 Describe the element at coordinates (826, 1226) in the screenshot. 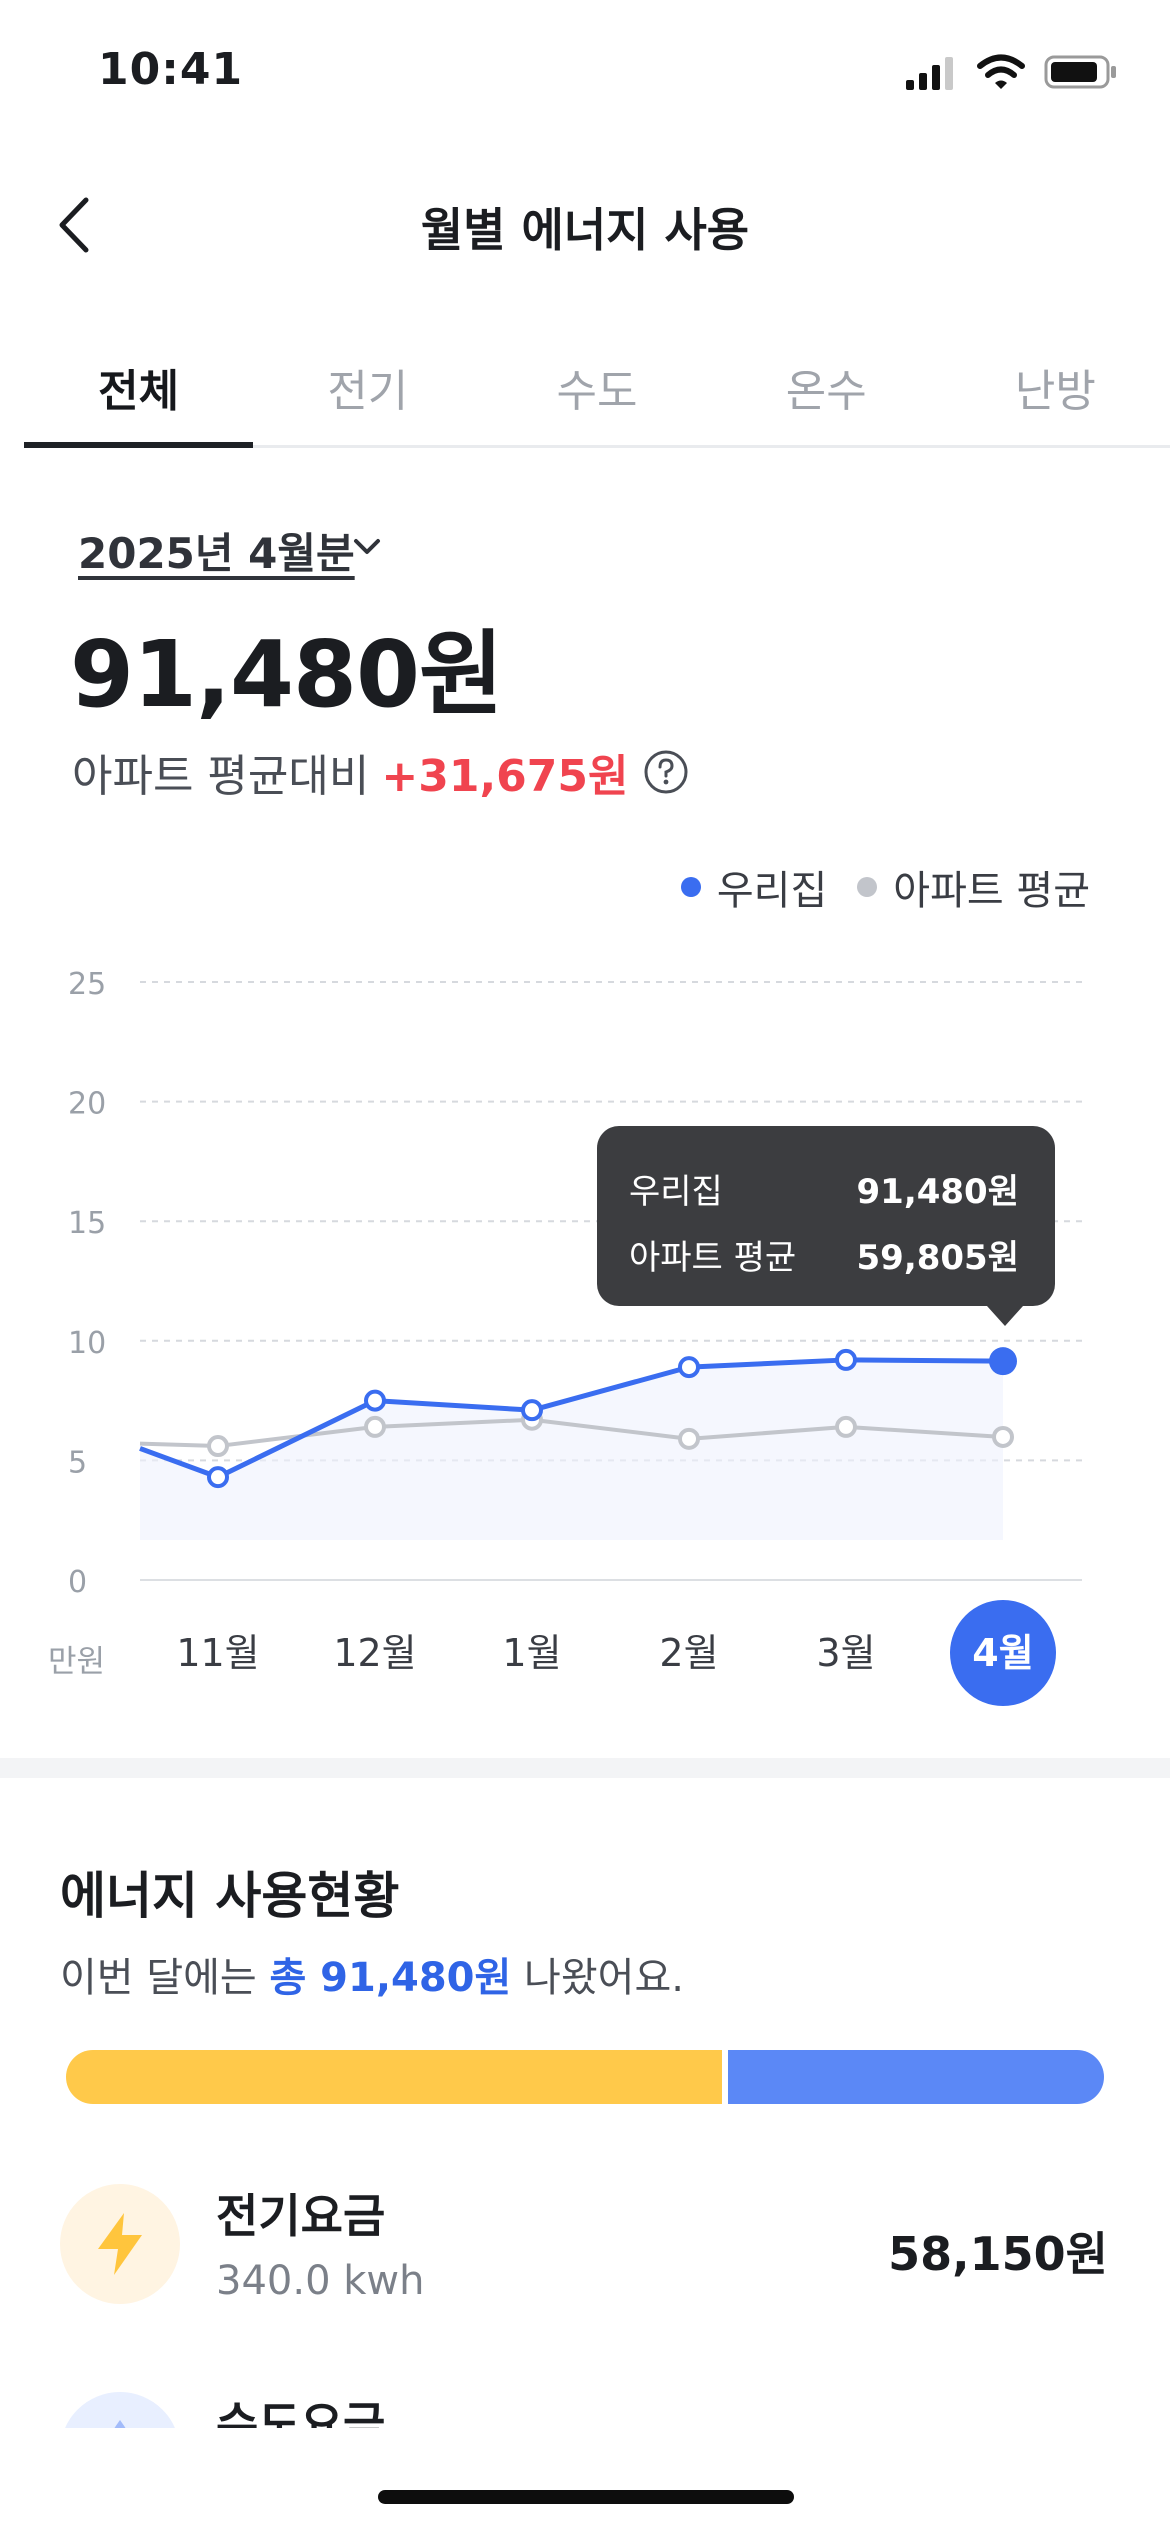

I see `chart-tooltip: 우리집 91,480원 아파트 평균 59,805원` at that location.